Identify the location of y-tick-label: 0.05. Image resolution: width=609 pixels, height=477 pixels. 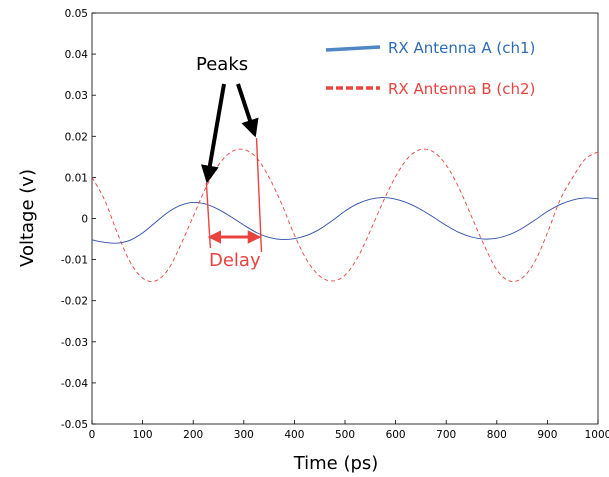
(76, 14).